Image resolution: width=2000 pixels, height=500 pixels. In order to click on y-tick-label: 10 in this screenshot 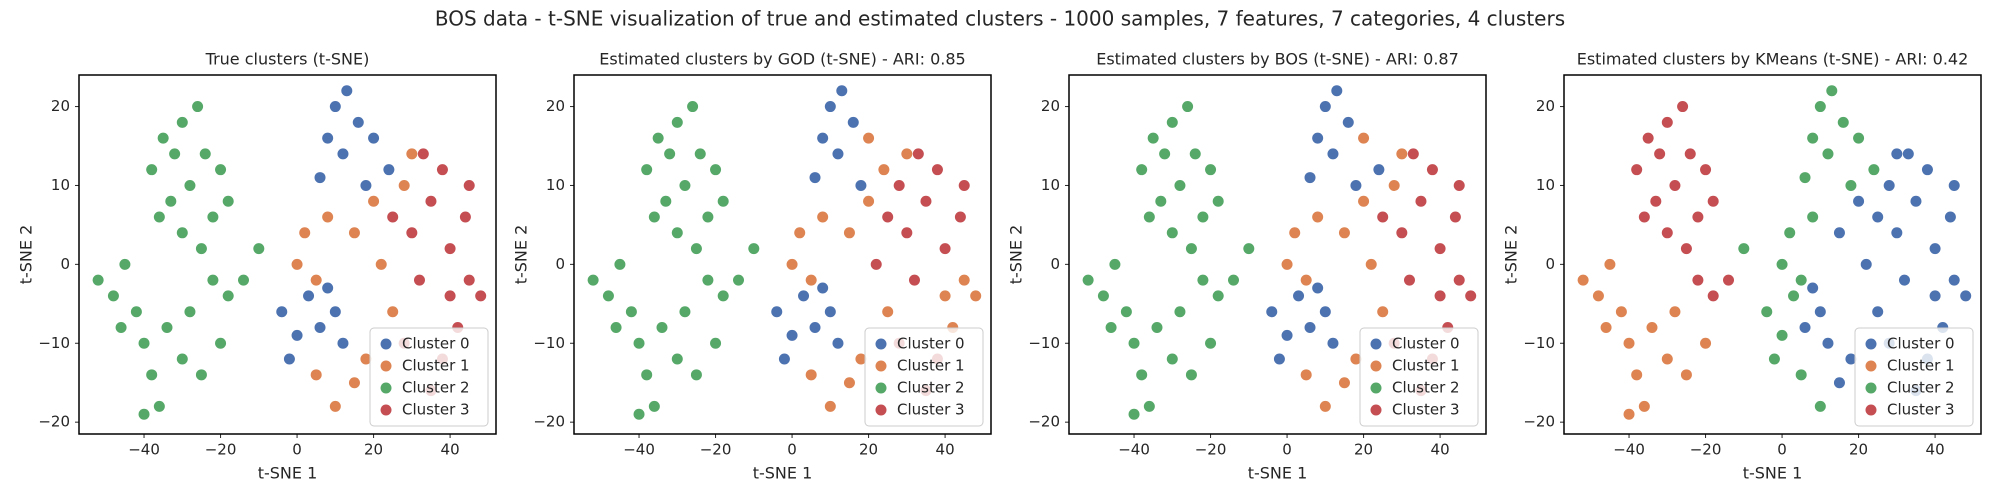, I will do `click(555, 185)`.